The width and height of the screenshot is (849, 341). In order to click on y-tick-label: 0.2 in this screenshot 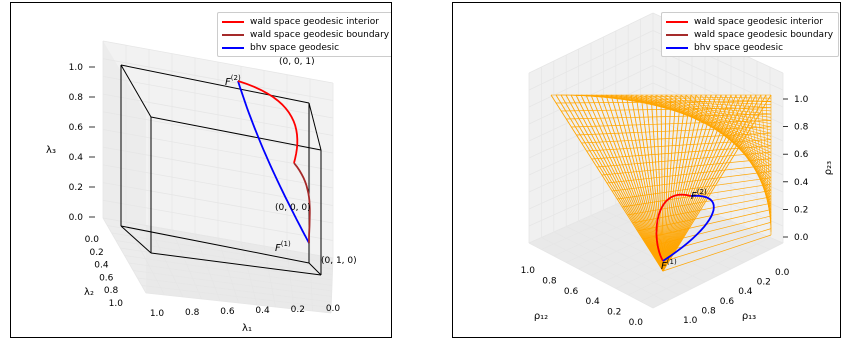, I will do `click(764, 283)`.